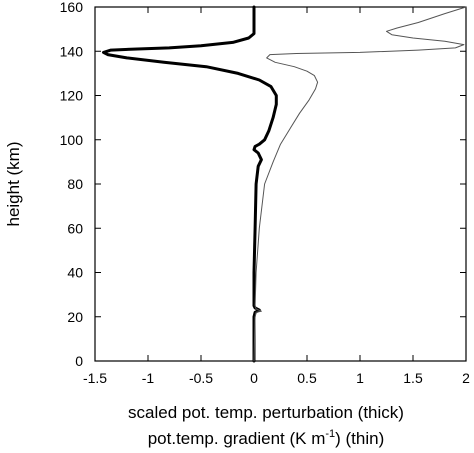 This screenshot has width=474, height=453. What do you see at coordinates (79, 361) in the screenshot?
I see `y-tick-label: 0` at bounding box center [79, 361].